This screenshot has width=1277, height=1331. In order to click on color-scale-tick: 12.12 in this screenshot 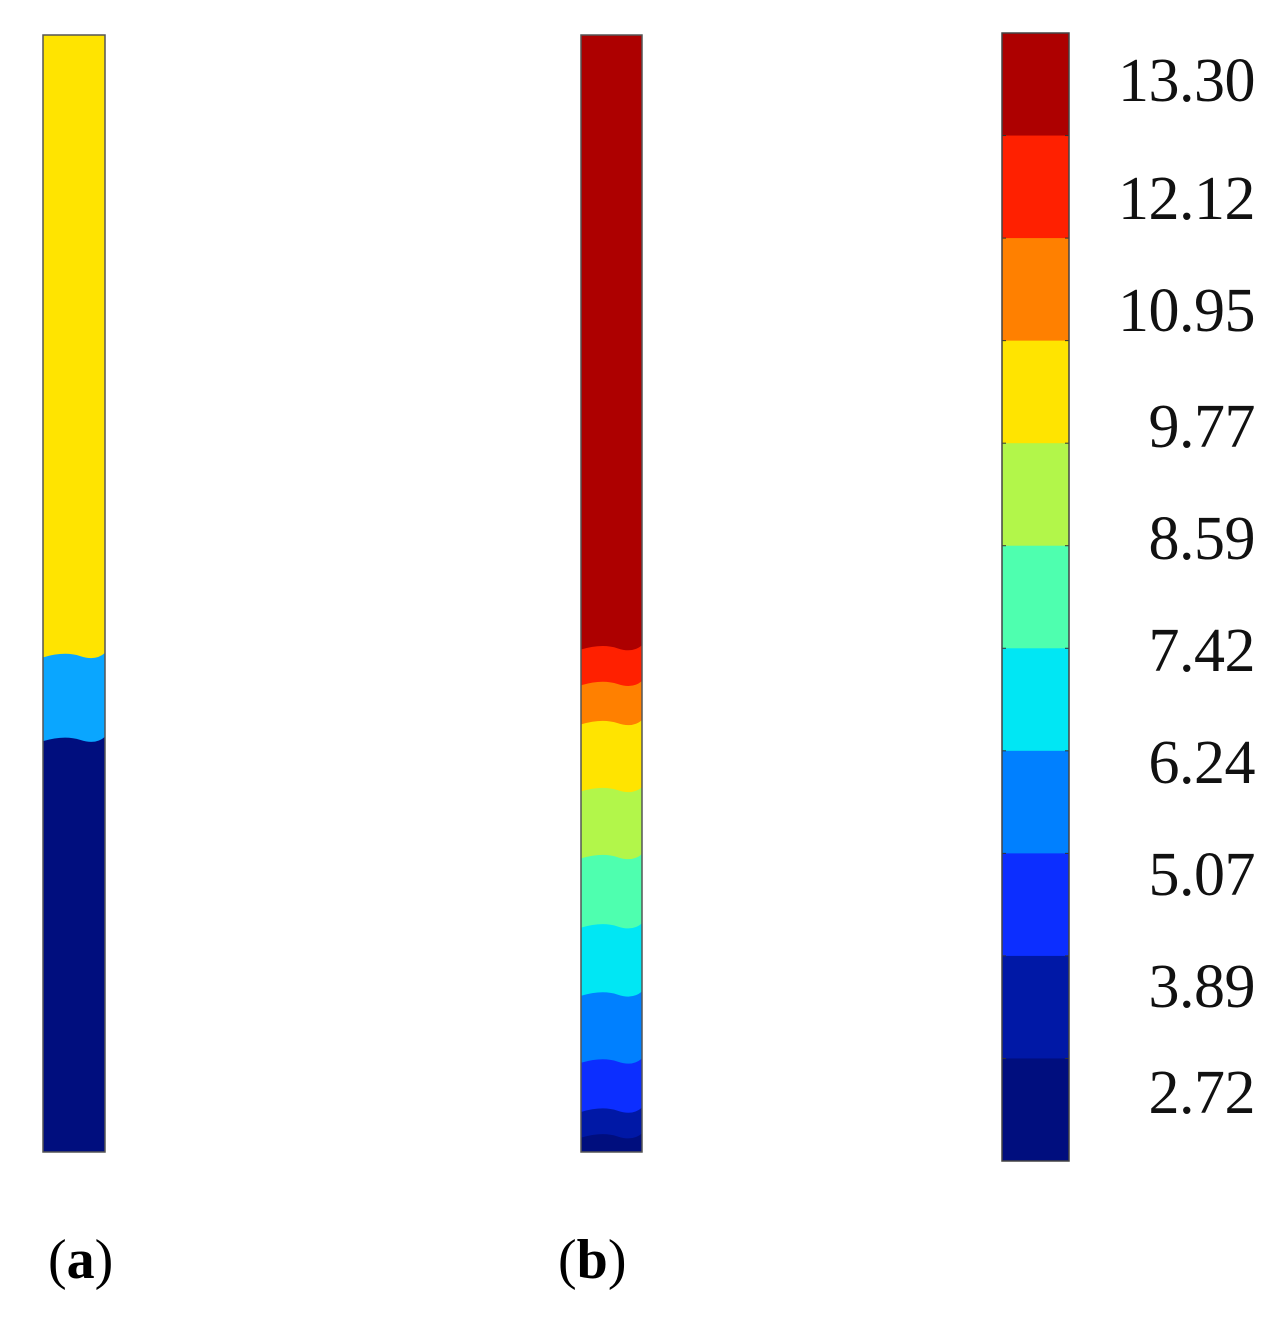, I will do `click(1187, 199)`.